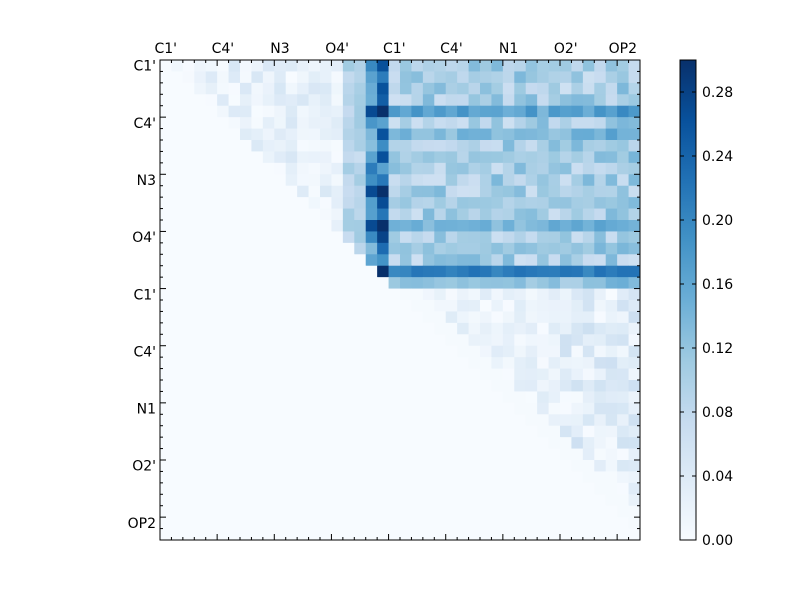 Image resolution: width=800 pixels, height=600 pixels. What do you see at coordinates (508, 49) in the screenshot?
I see `x-tick-label: N1` at bounding box center [508, 49].